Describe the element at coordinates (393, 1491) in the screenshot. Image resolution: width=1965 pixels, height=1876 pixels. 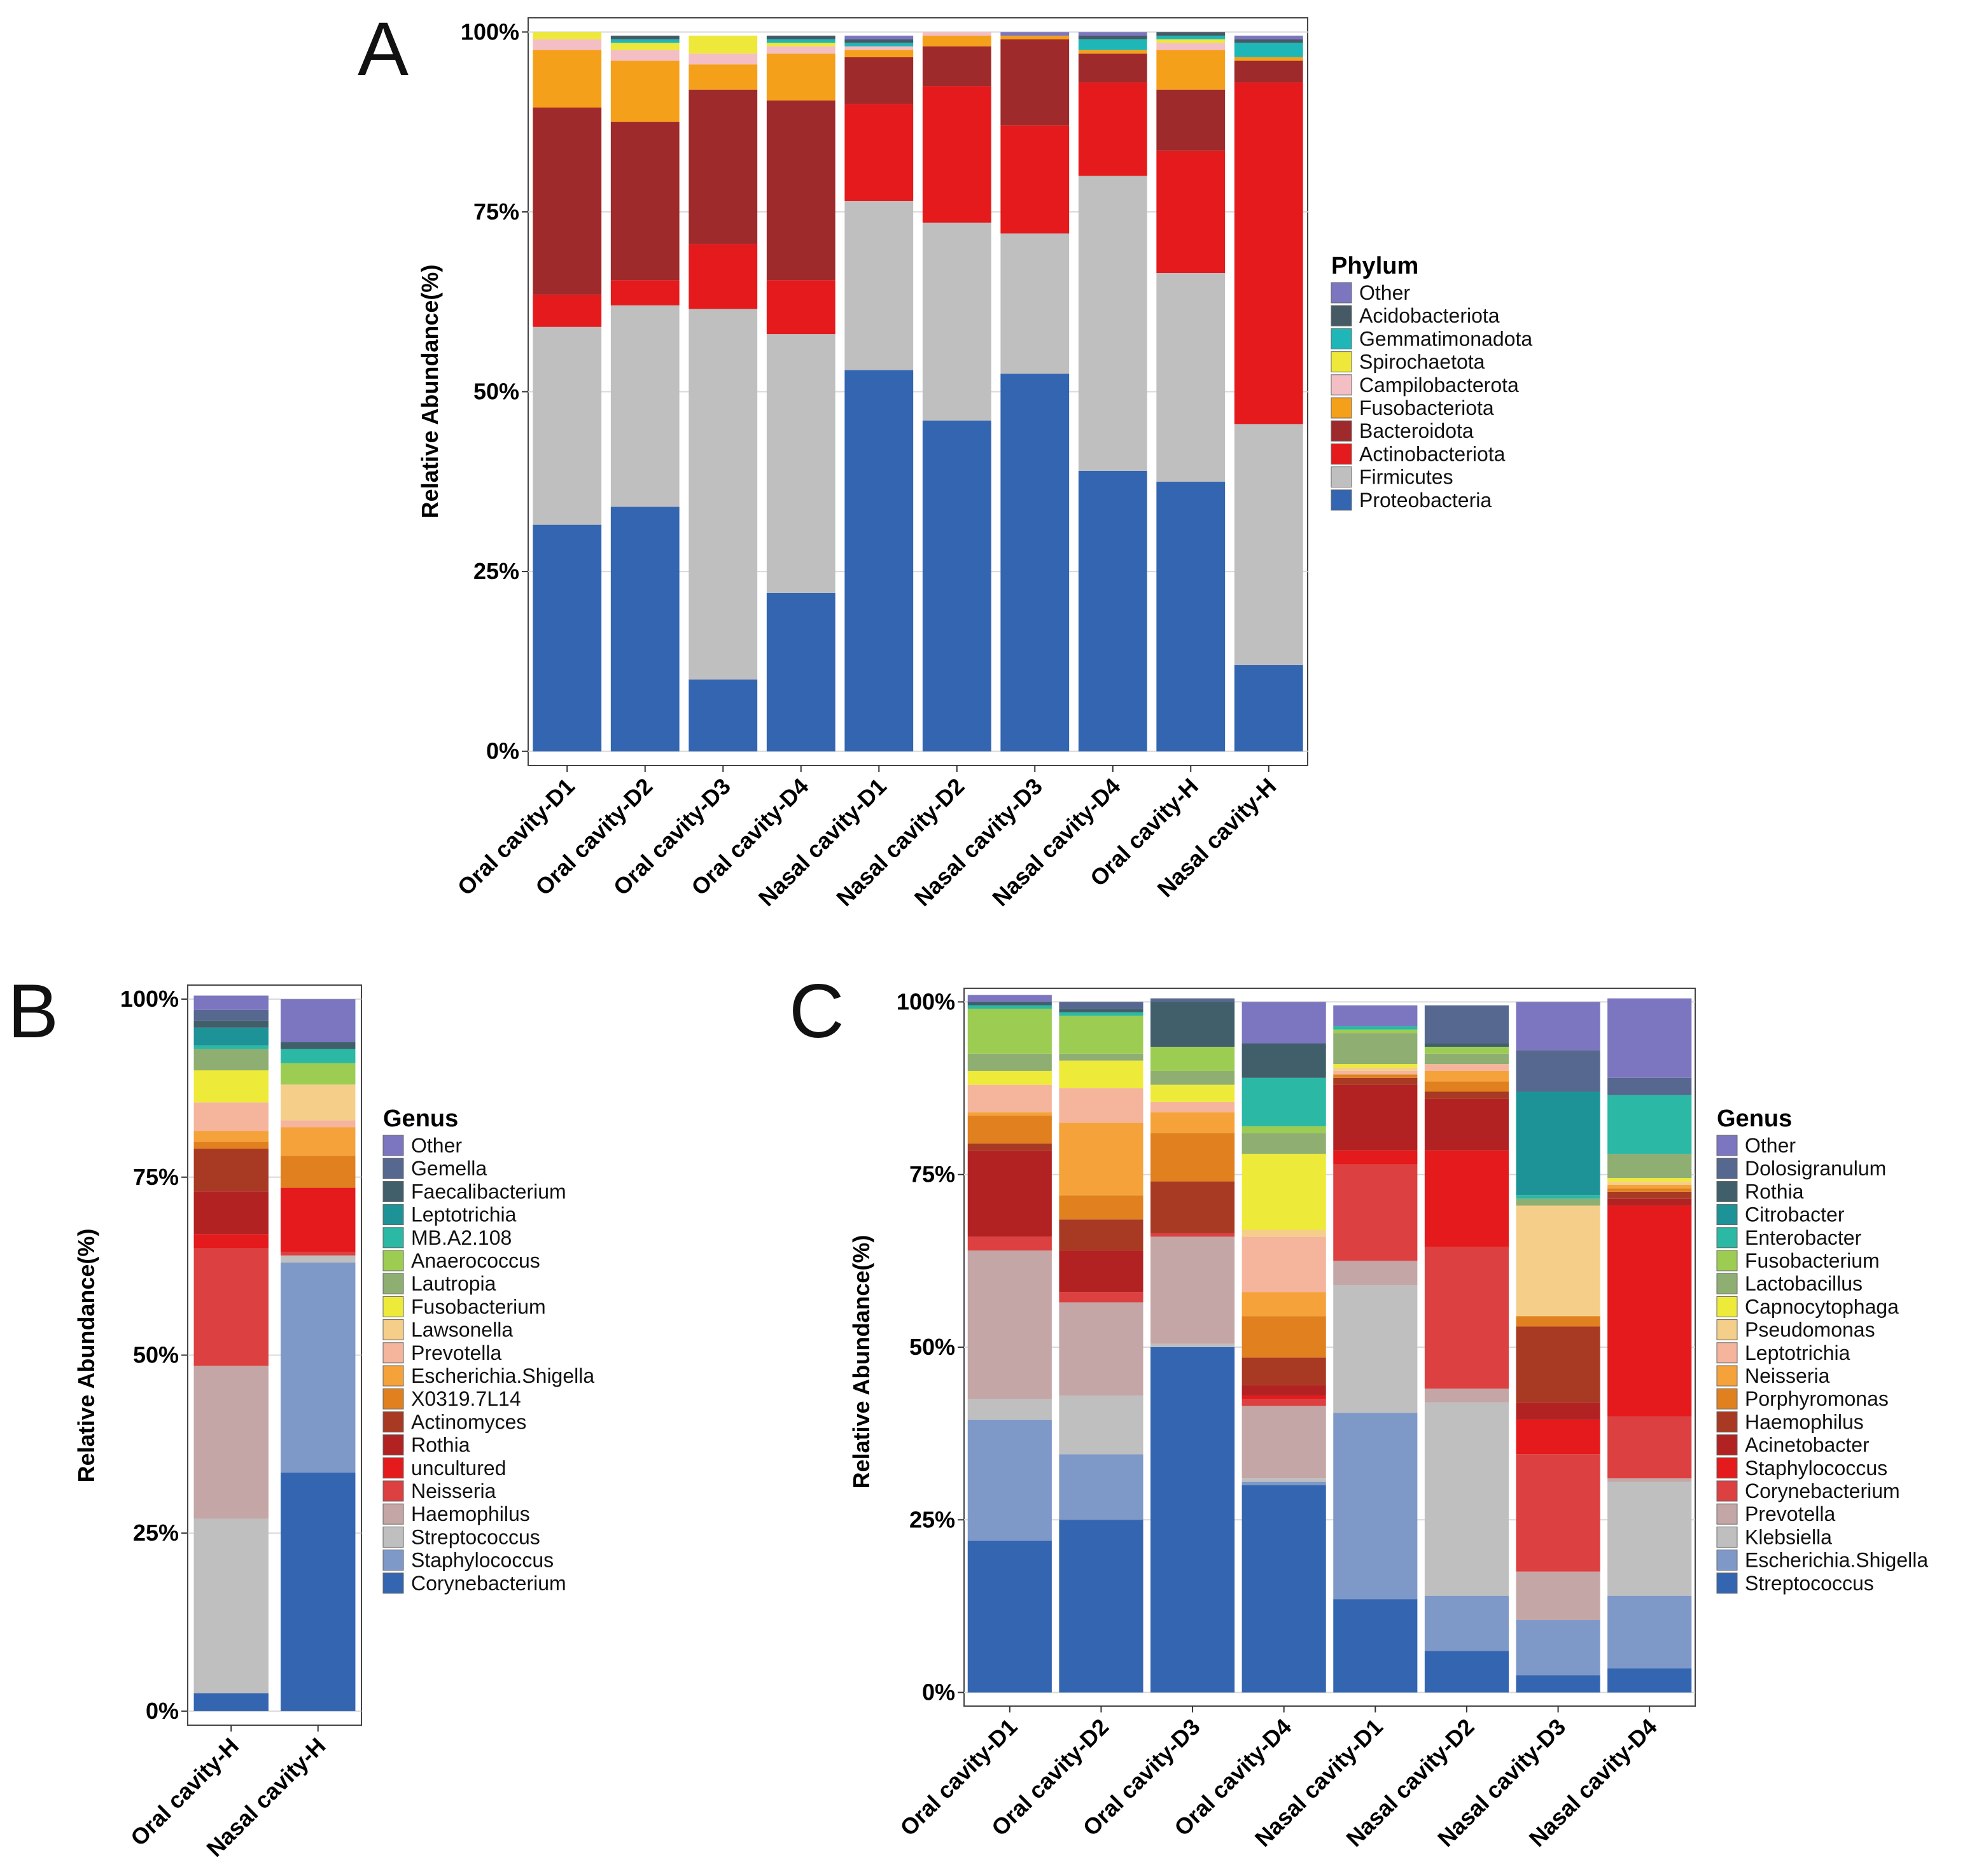
I see `panel-b-legend-swatch-neisseria` at that location.